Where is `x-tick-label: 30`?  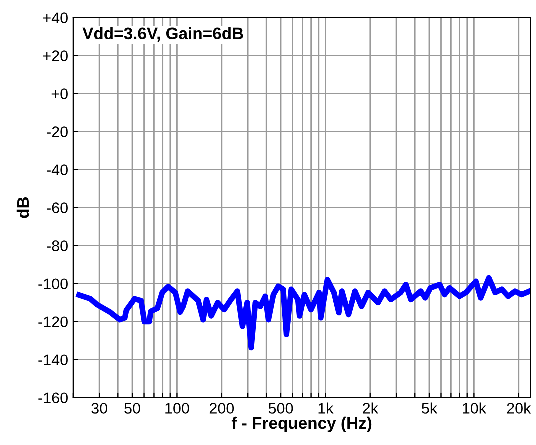
x-tick-label: 30 is located at coordinates (100, 408).